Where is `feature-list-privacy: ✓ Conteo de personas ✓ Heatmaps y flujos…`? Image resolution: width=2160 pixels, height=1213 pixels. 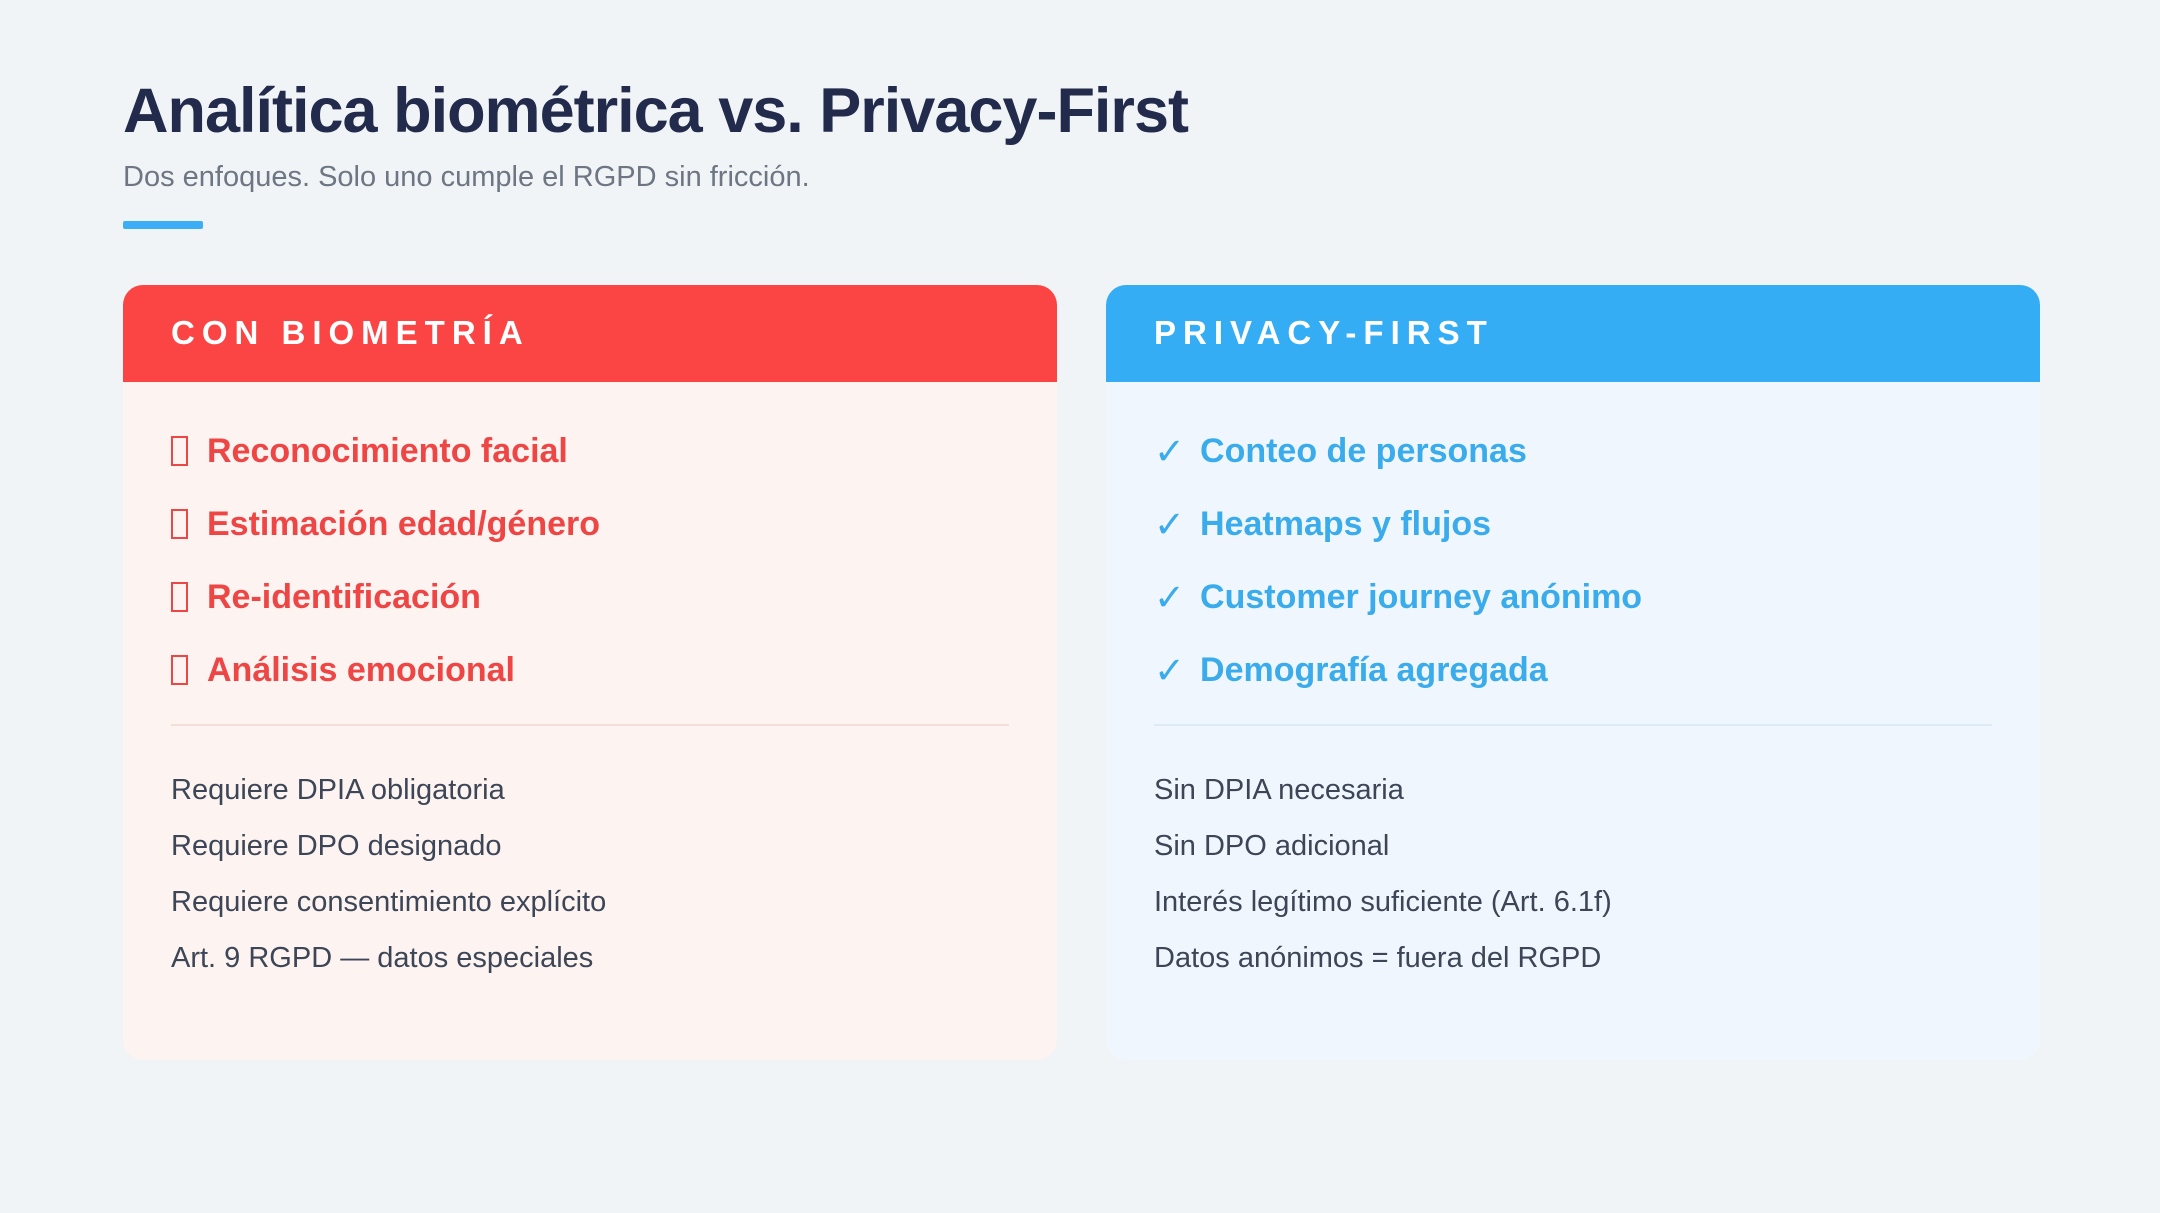
feature-list-privacy: ✓ Conteo de personas ✓ Heatmaps y flujos… is located at coordinates (1573, 561).